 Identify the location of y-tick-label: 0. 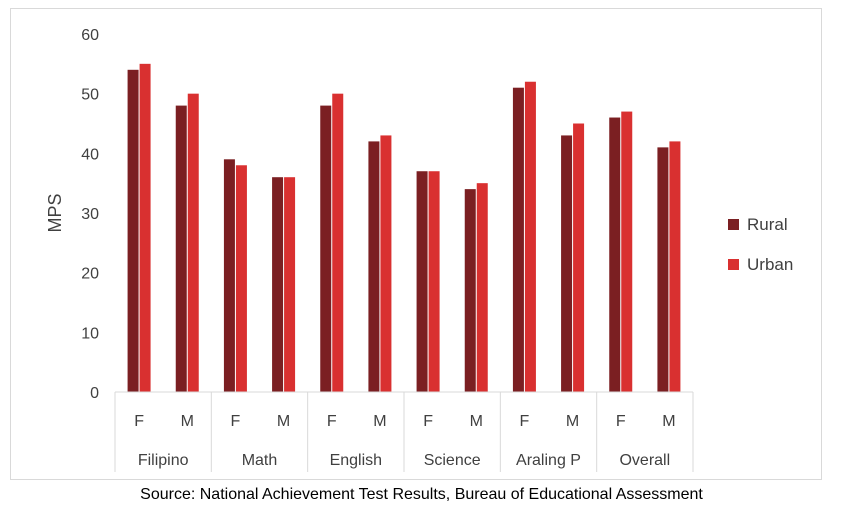
(94, 393).